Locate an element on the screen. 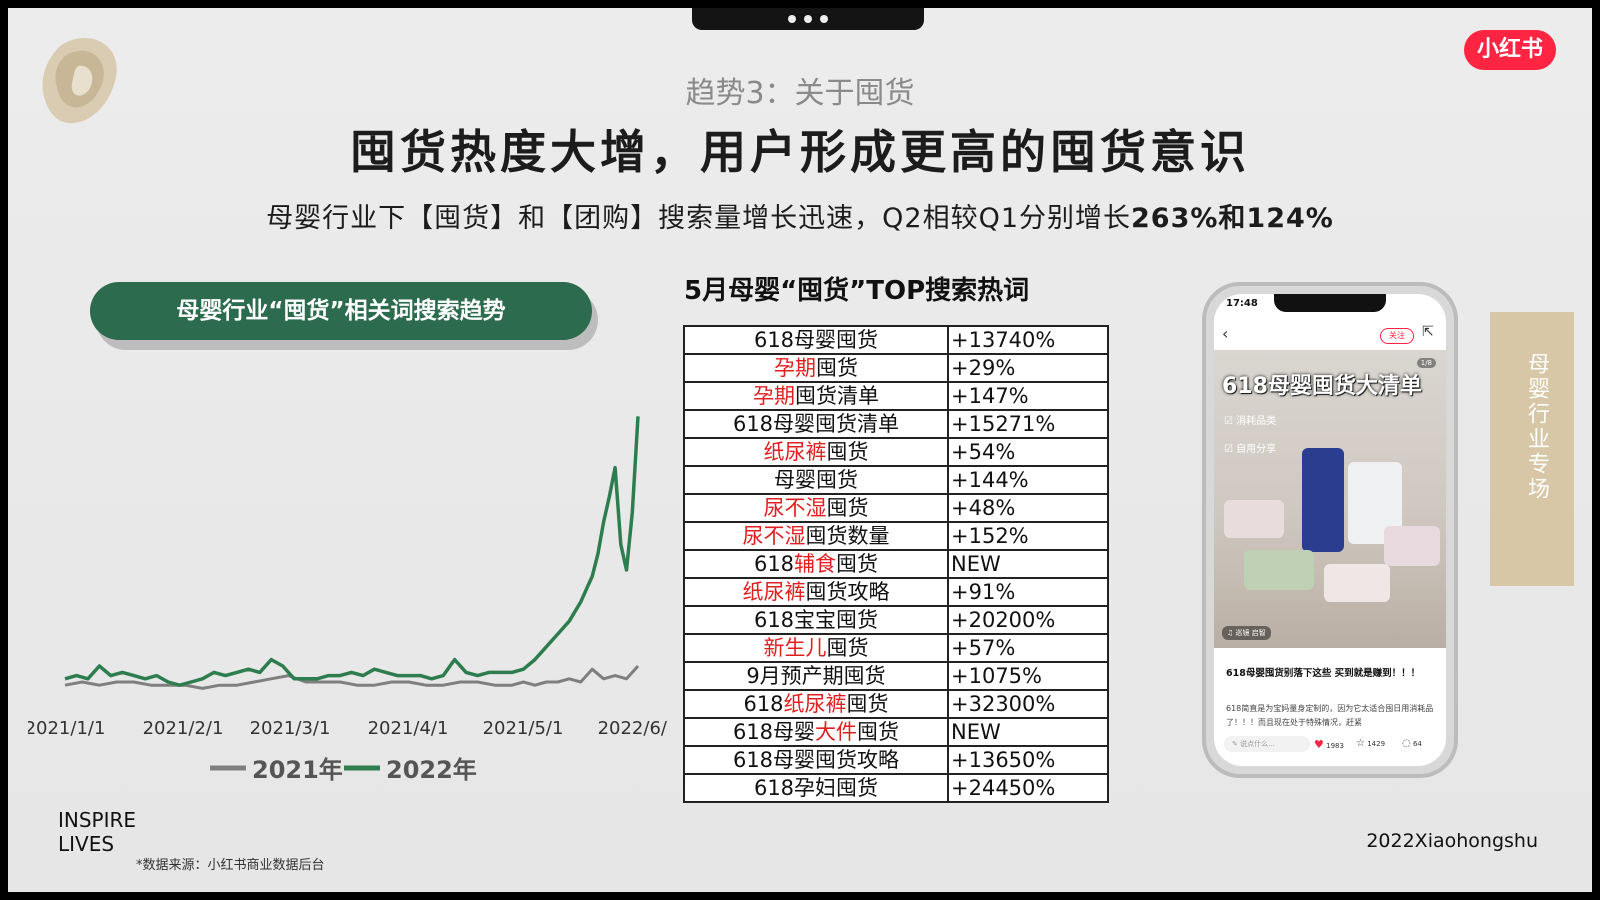 This screenshot has width=1600, height=900. footer-copyright: 2022Xiaohongshu is located at coordinates (1452, 841).